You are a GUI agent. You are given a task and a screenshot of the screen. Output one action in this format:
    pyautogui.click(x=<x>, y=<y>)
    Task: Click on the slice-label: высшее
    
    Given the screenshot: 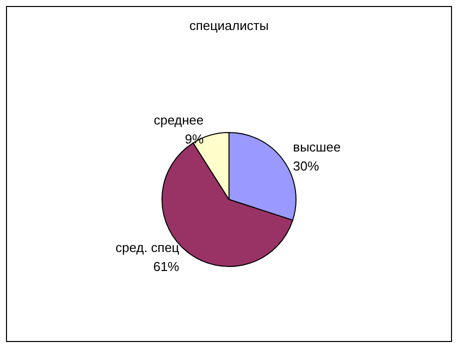 What is the action you would take?
    pyautogui.click(x=317, y=147)
    